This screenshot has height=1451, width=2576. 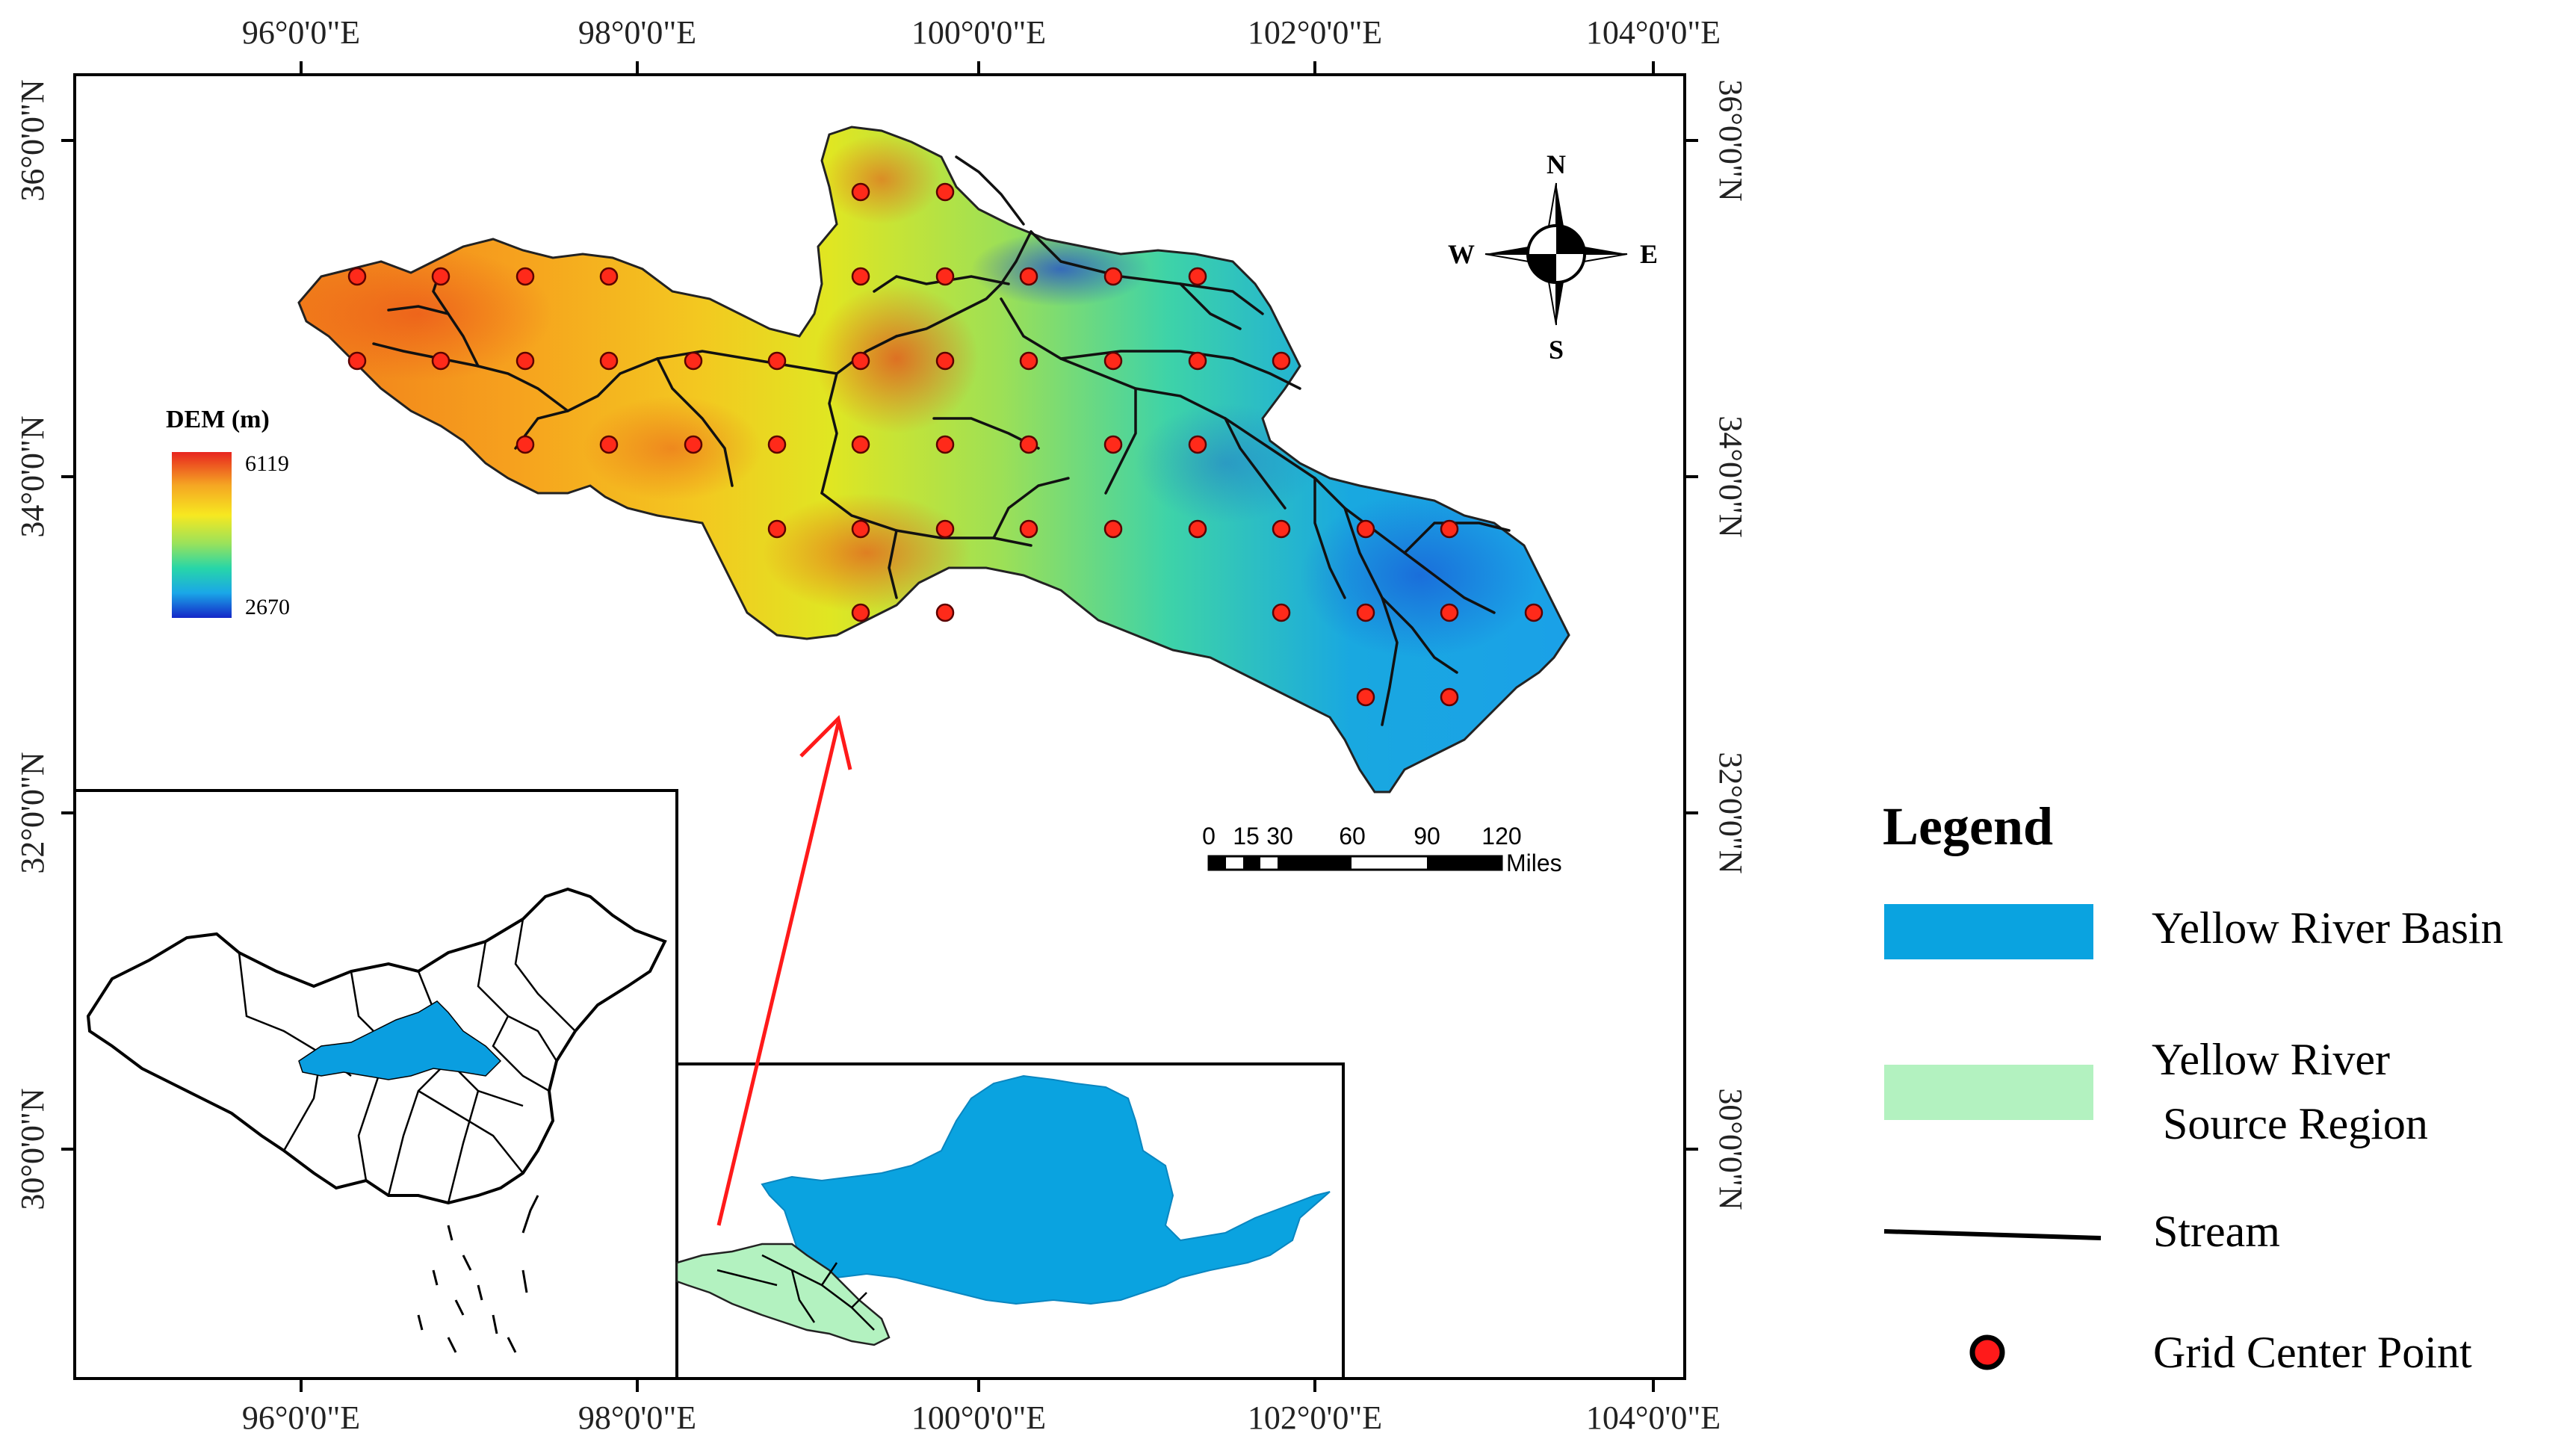 I want to click on basin-swatch, so click(x=1988, y=931).